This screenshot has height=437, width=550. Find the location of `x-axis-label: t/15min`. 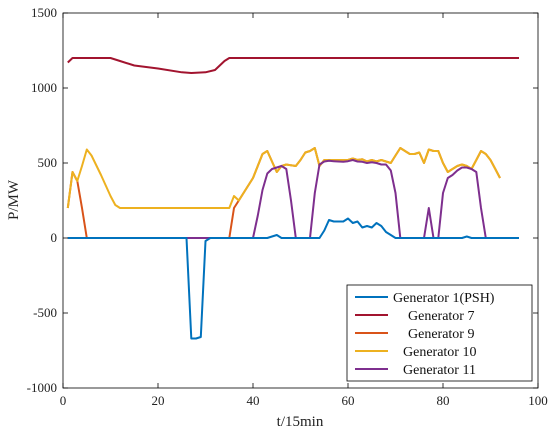

x-axis-label: t/15min is located at coordinates (300, 422).